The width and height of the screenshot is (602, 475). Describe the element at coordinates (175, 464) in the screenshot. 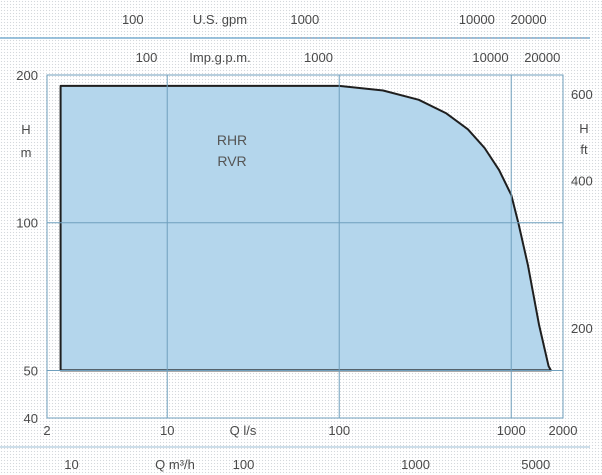

I see `x-axis-label-m3h: Q m³/h` at that location.